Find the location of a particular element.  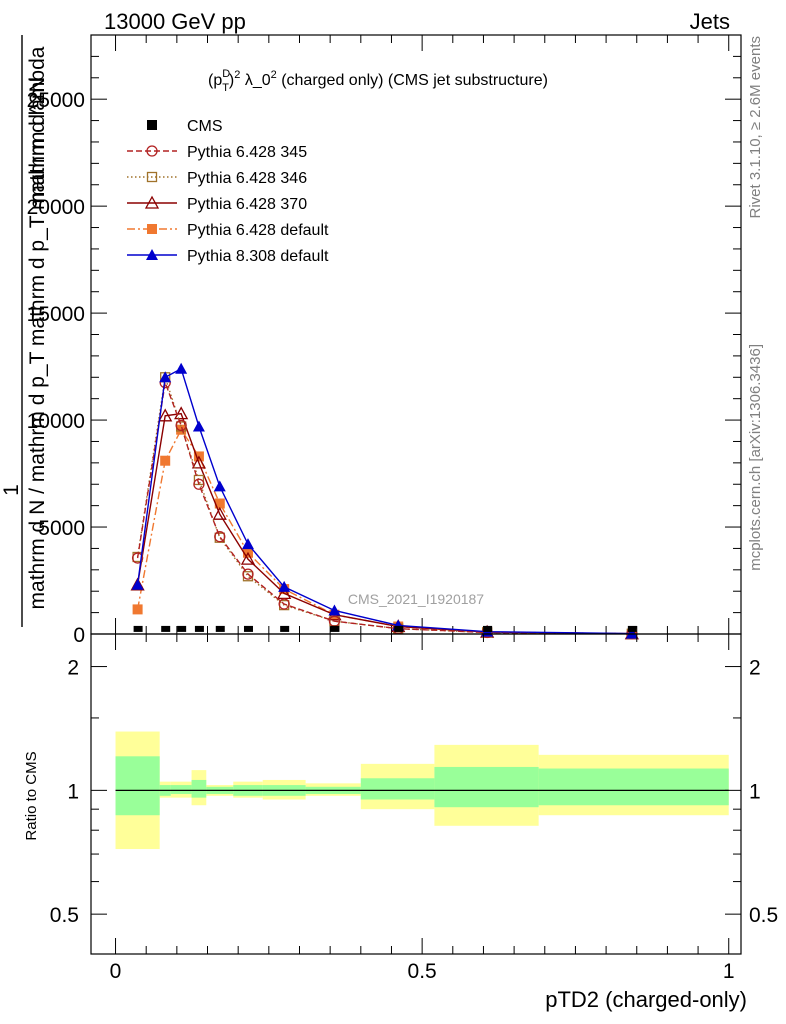

legend-label: Pythia 6.428 346 is located at coordinates (247, 178).